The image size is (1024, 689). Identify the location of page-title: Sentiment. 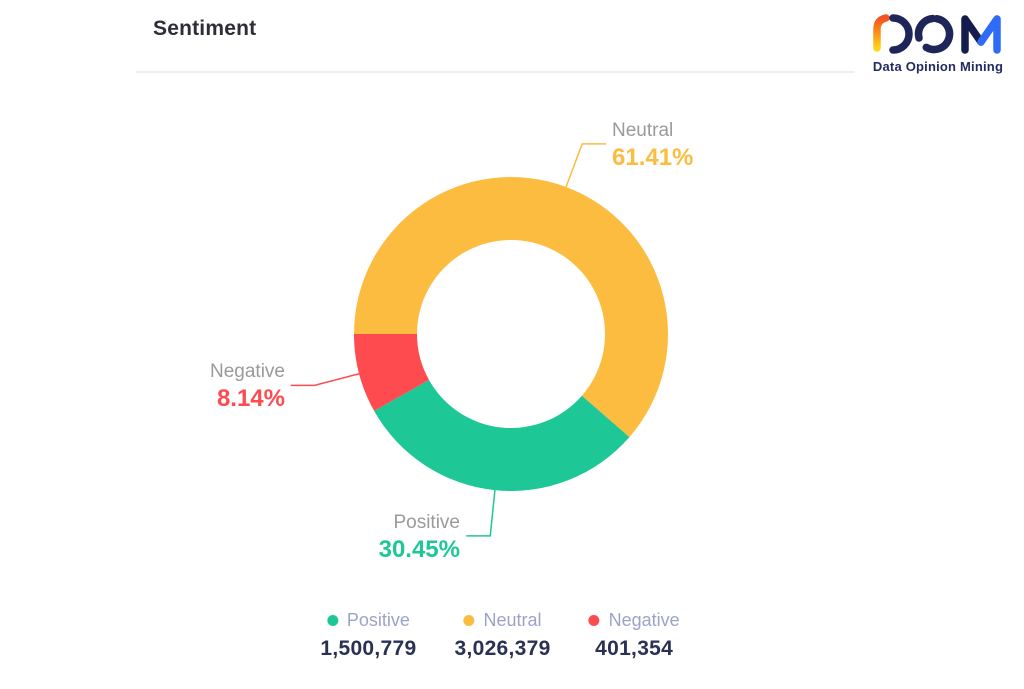
(205, 28).